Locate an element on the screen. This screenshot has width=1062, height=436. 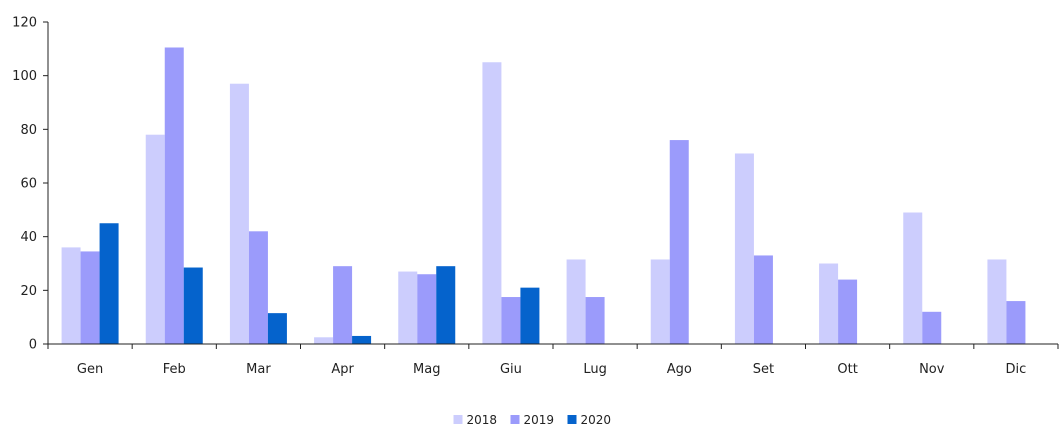
bar-2018-set is located at coordinates (744, 248).